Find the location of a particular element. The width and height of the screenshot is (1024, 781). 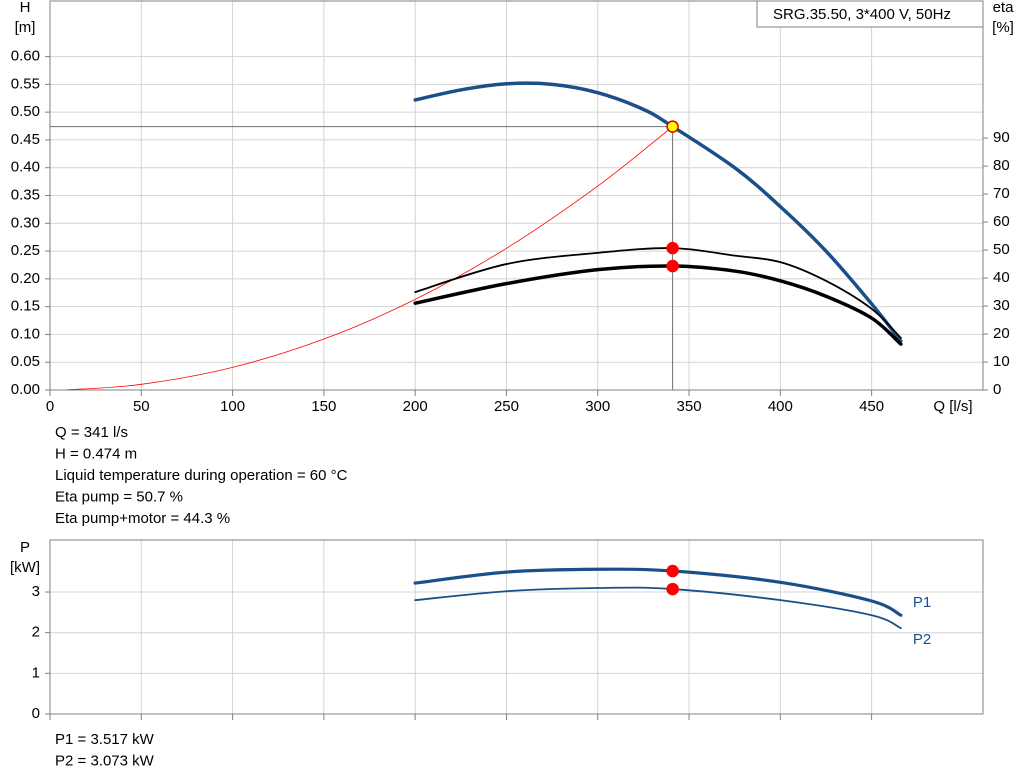

x-tick-label: 100 is located at coordinates (232, 406).